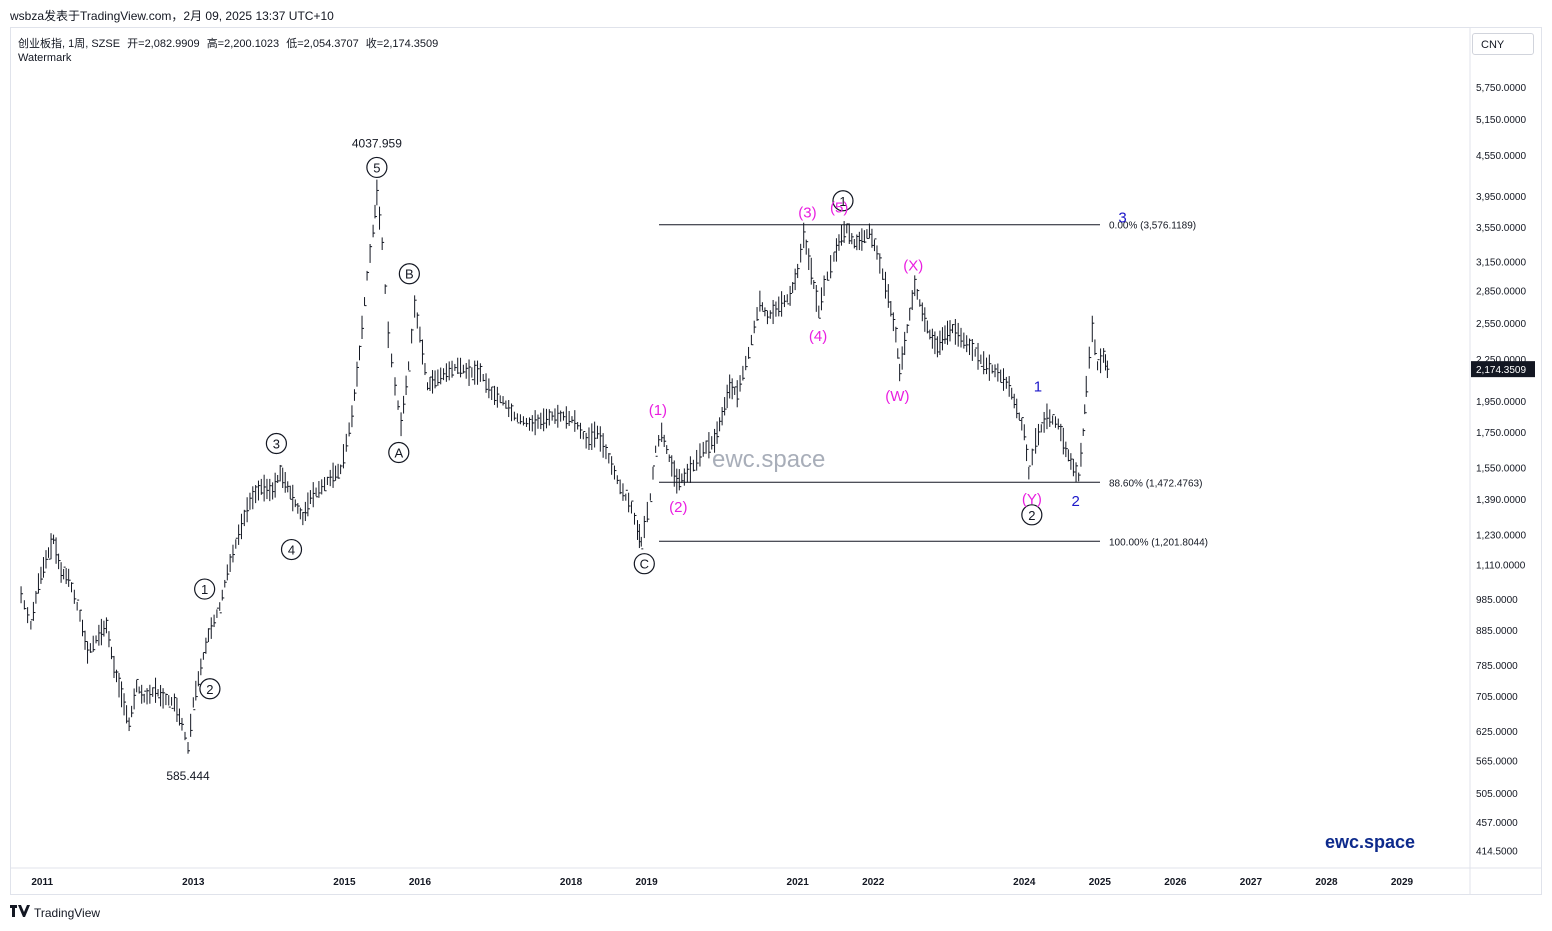  I want to click on open-value: 开=2,082.9909, so click(163, 44).